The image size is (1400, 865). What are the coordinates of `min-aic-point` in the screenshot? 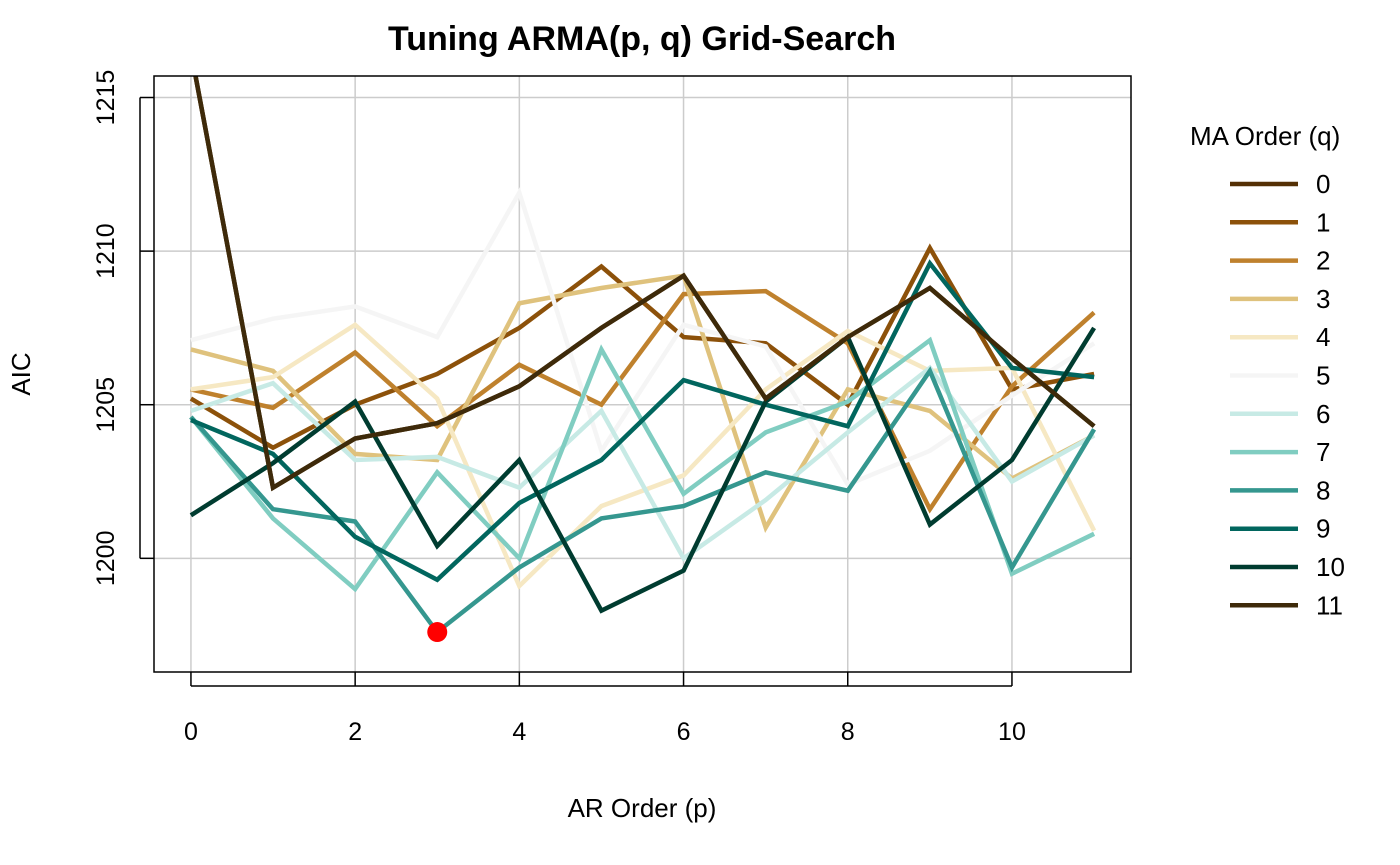 It's located at (437, 632).